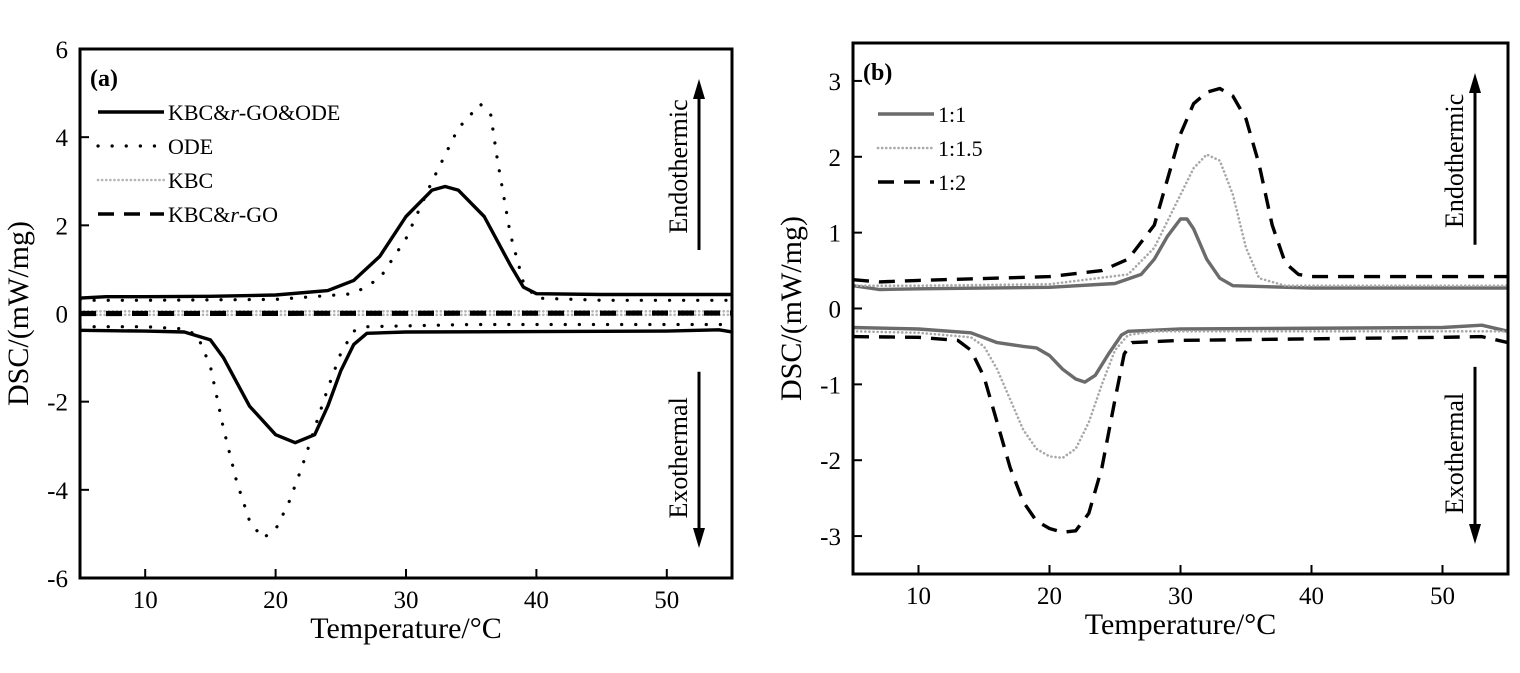  What do you see at coordinates (406, 314) in the screenshot?
I see `series-line-3-cooling` at bounding box center [406, 314].